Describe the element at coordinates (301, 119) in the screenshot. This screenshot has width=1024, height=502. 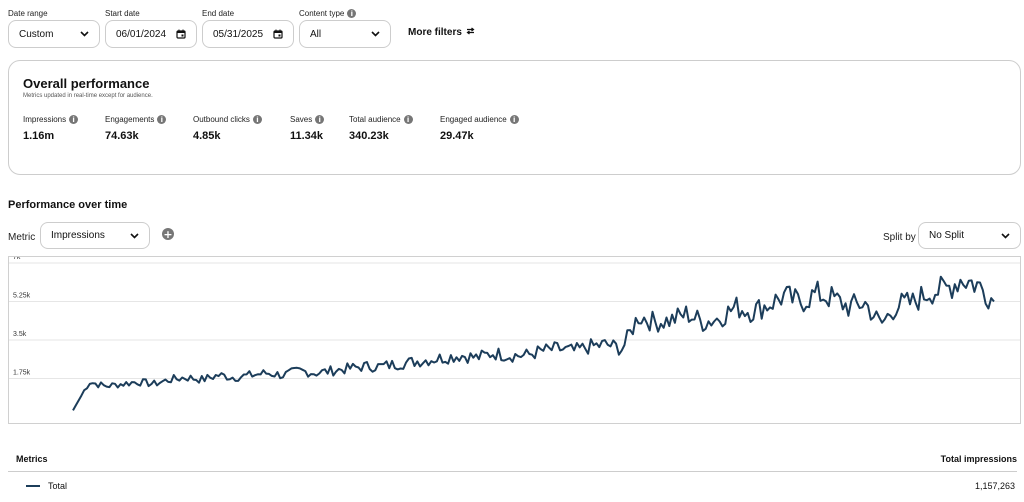
I see `metric-label: Saves` at that location.